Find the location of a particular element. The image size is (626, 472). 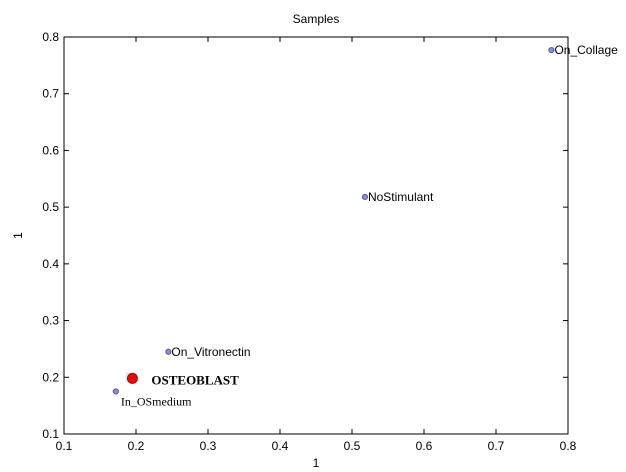

x-tick-label: 0.1 is located at coordinates (64, 446).